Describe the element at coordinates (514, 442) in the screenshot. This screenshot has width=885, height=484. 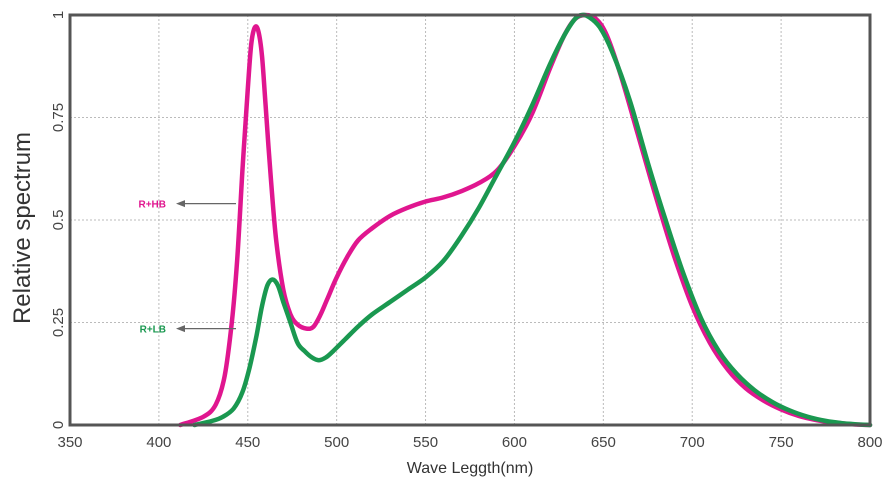
I see `x-tick-label: 600` at that location.